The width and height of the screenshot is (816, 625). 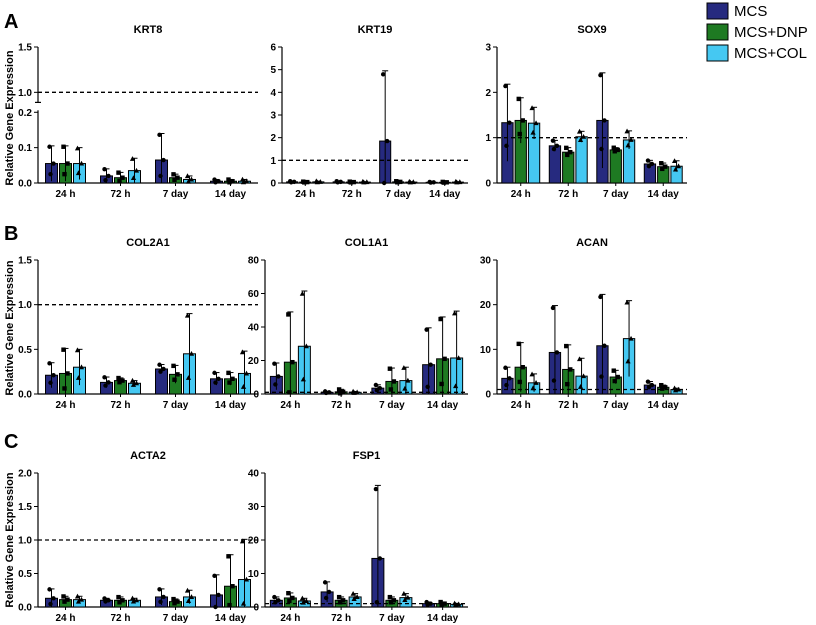 I want to click on y-tick-label: 0.0, so click(x=25, y=184).